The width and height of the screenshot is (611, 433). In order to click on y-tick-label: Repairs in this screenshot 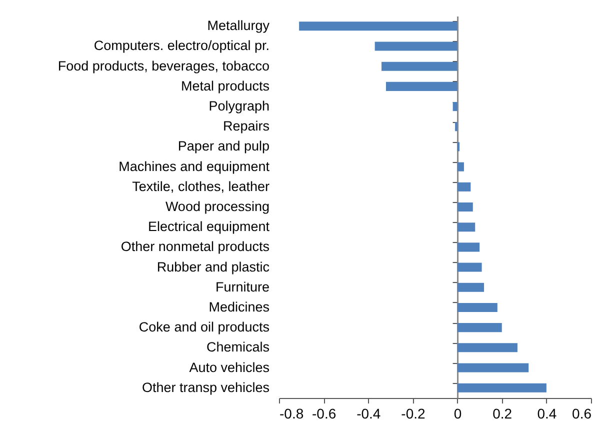, I will do `click(246, 126)`.